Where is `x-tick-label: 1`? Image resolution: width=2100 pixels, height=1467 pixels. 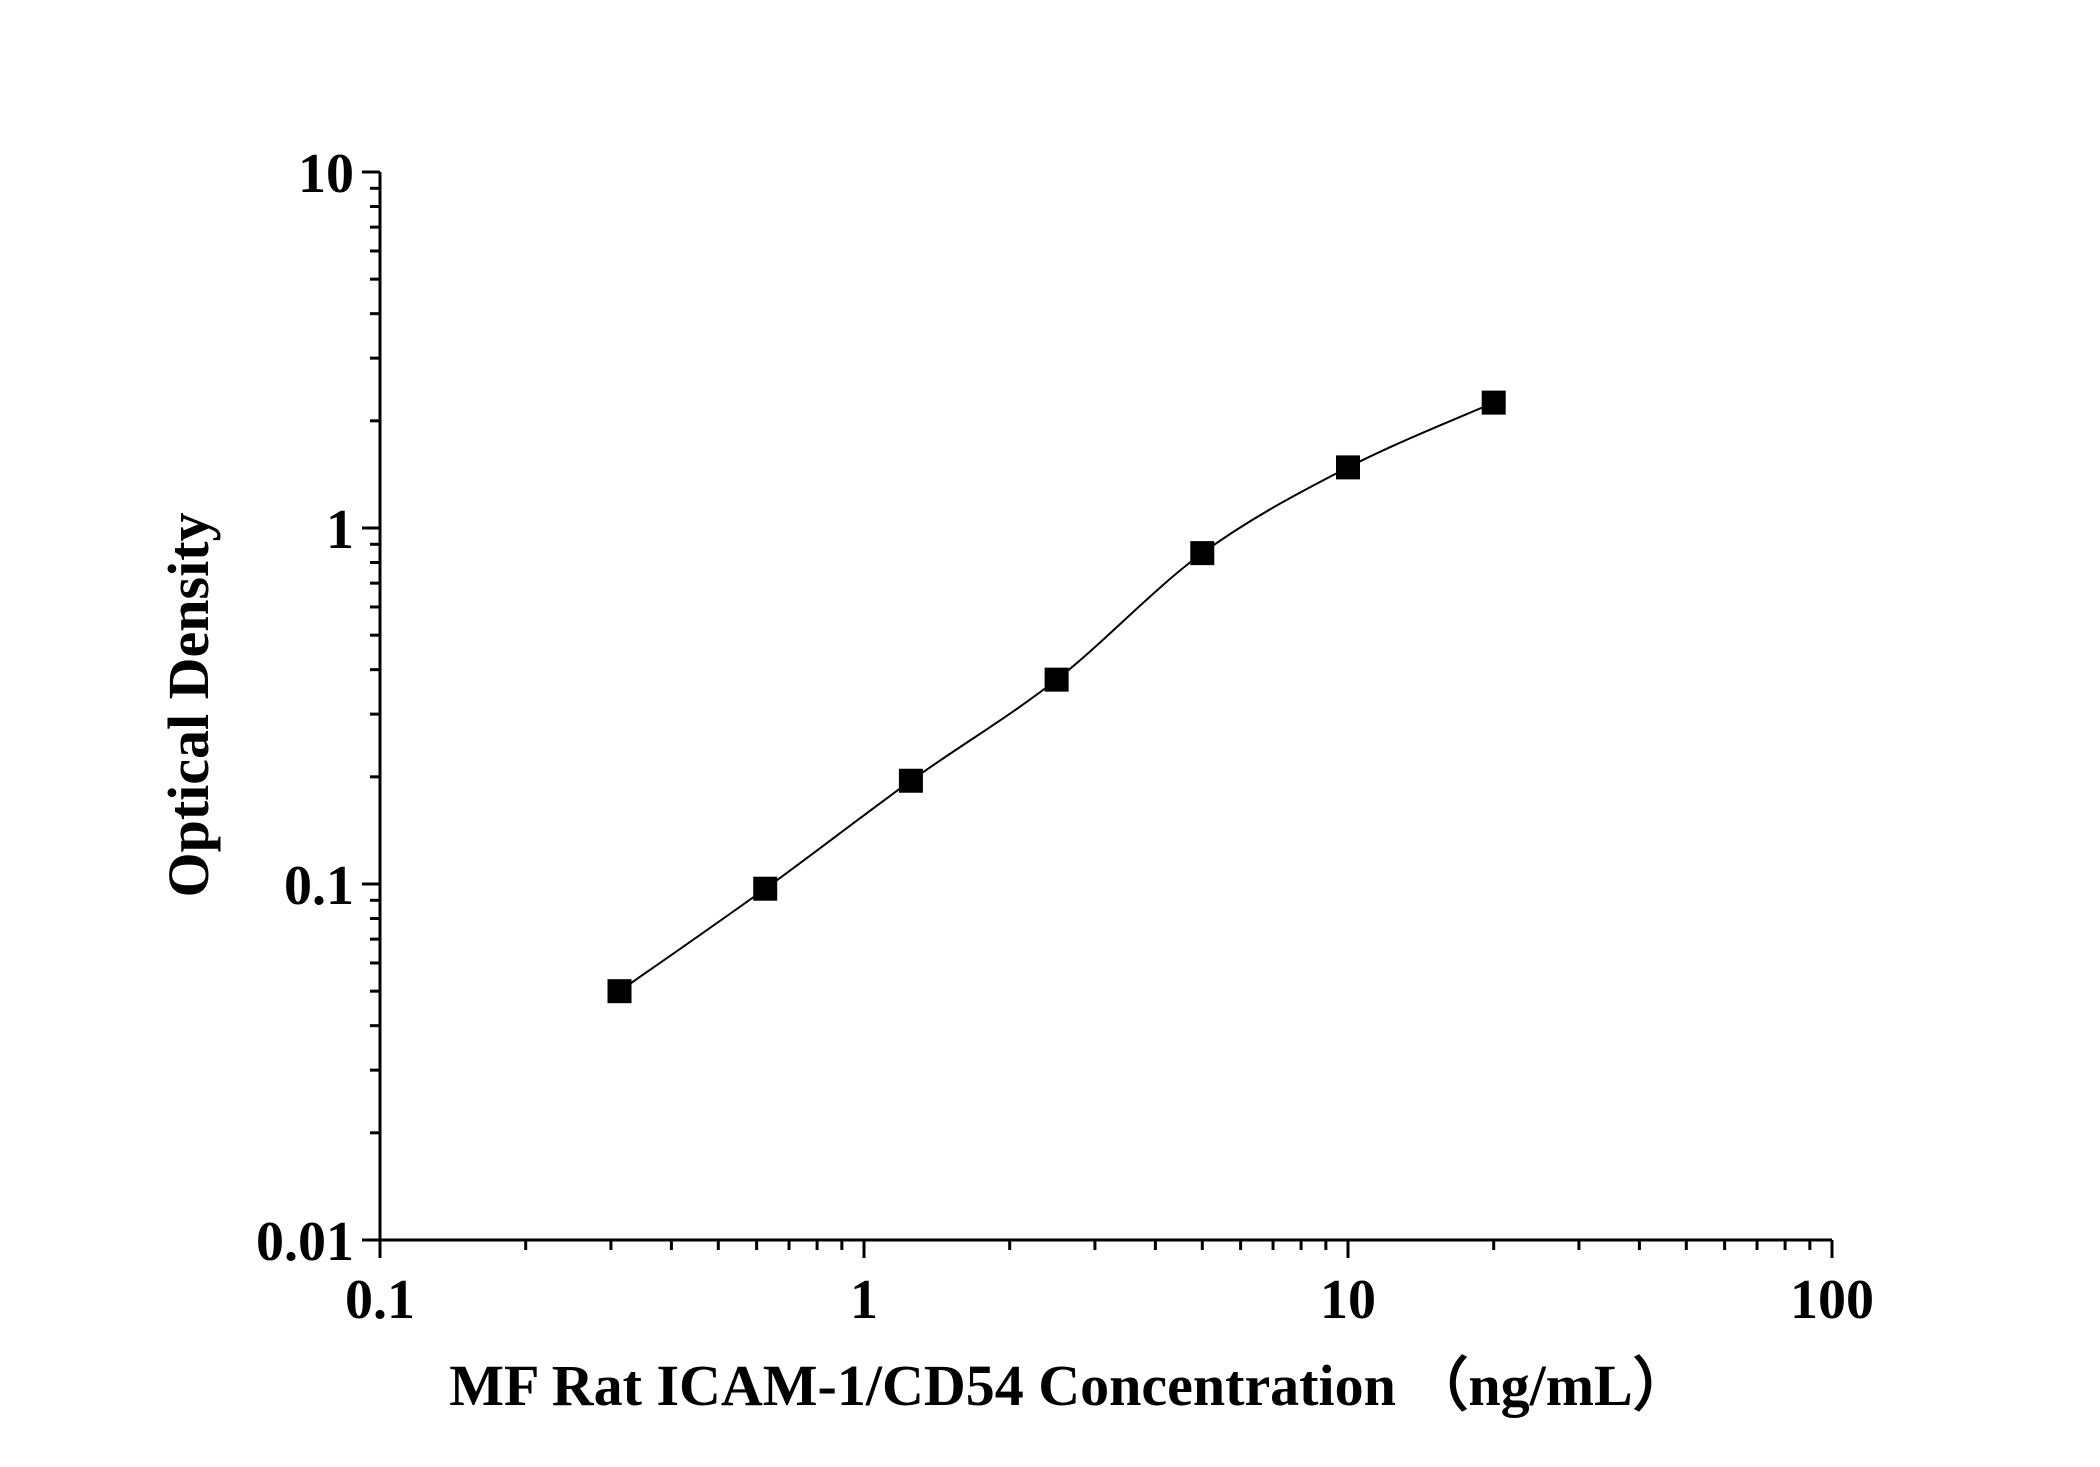
x-tick-label: 1 is located at coordinates (864, 1300).